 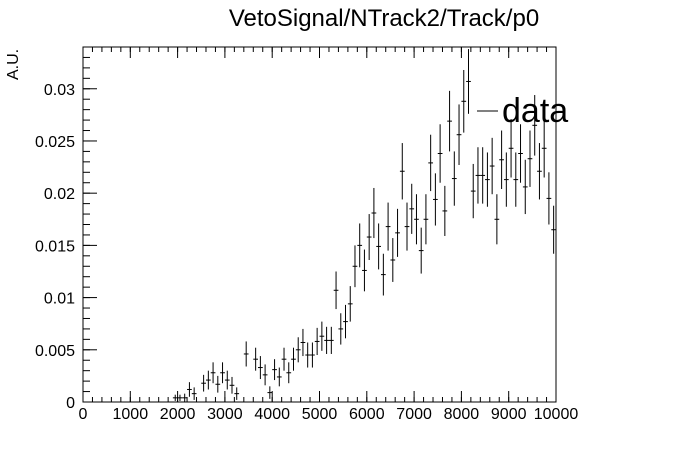 I want to click on y-tick-label: 0.015, so click(x=55, y=246).